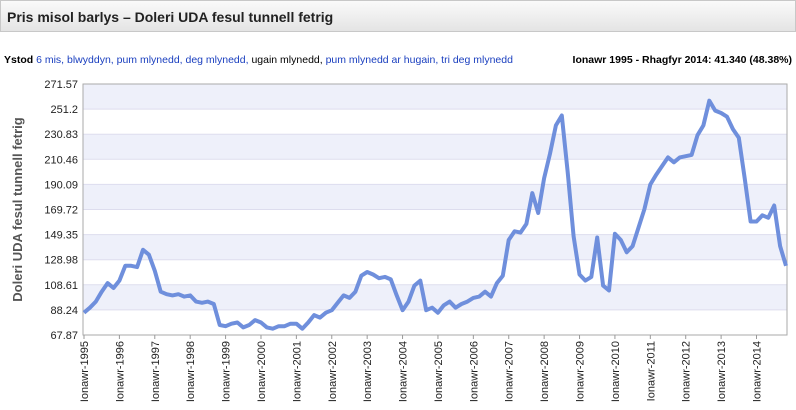 The width and height of the screenshot is (796, 410). What do you see at coordinates (651, 371) in the screenshot?
I see `x-tick-label: Ionawr-2011` at bounding box center [651, 371].